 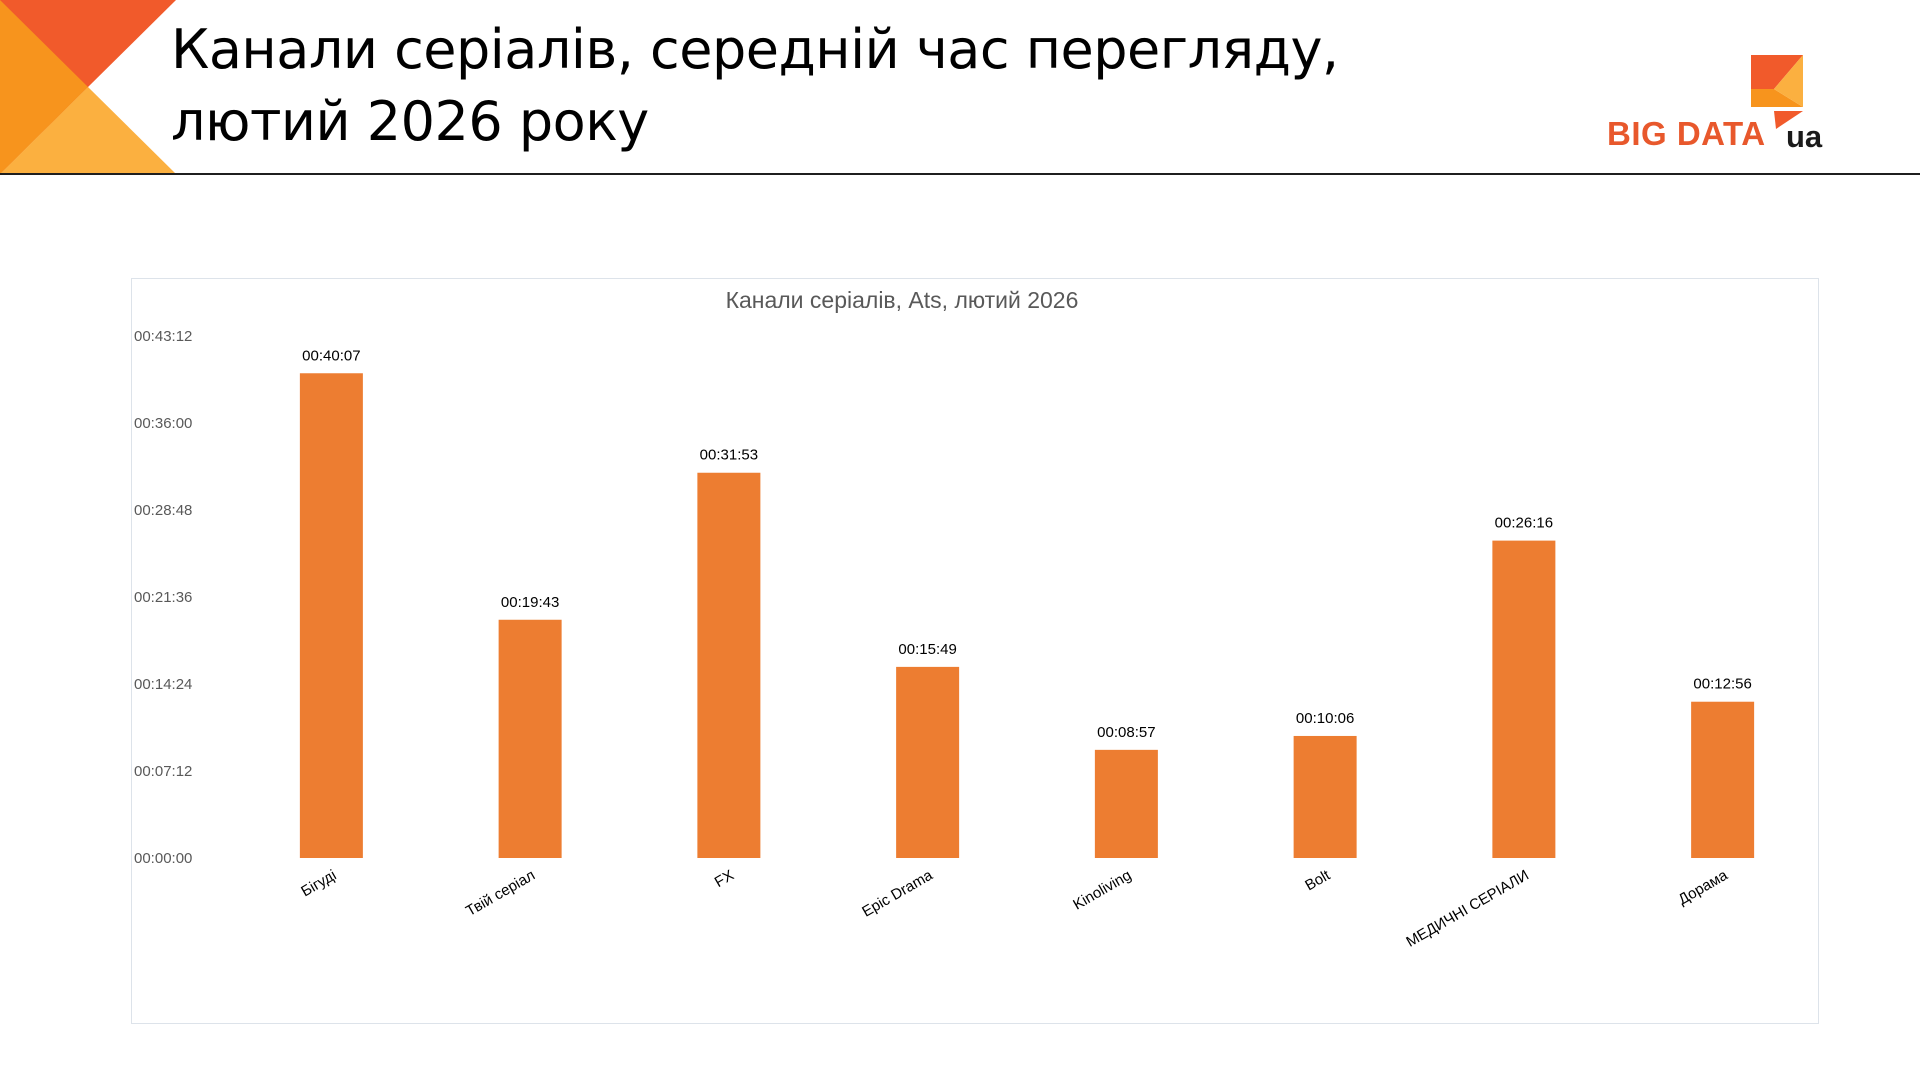 I want to click on x-axis-category-label: Твій серіал, so click(x=500, y=893).